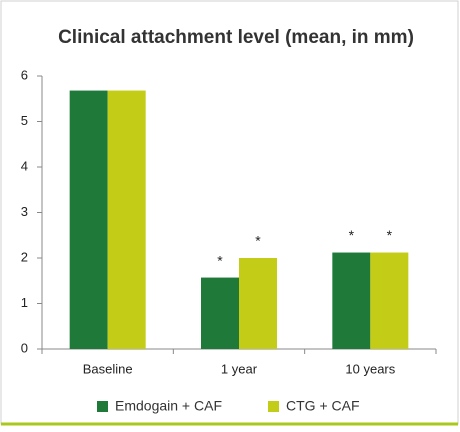 Image resolution: width=460 pixels, height=432 pixels. What do you see at coordinates (370, 368) in the screenshot?
I see `x-tick-label: 10 years` at bounding box center [370, 368].